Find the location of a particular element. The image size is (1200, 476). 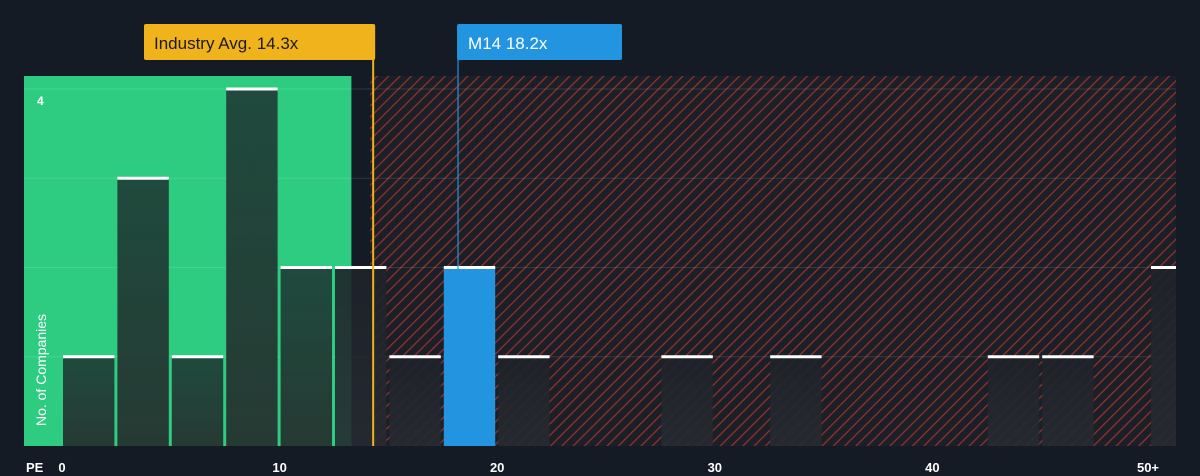

x-axis-label: PE is located at coordinates (35, 467).